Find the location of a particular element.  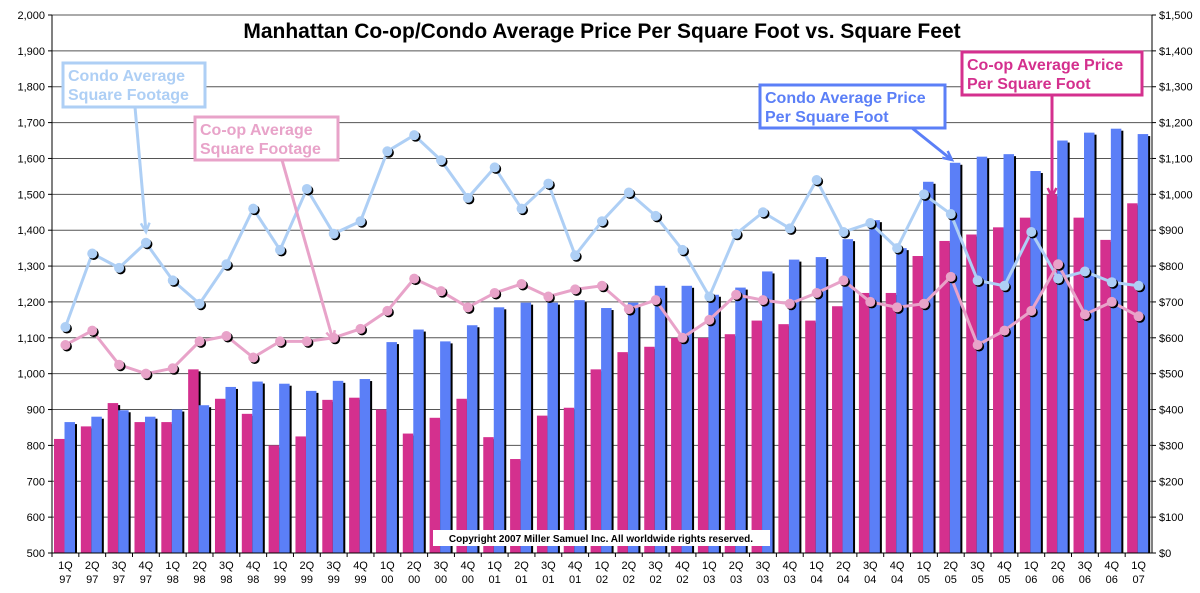

left-tick-label: 1,100 is located at coordinates (31, 339).